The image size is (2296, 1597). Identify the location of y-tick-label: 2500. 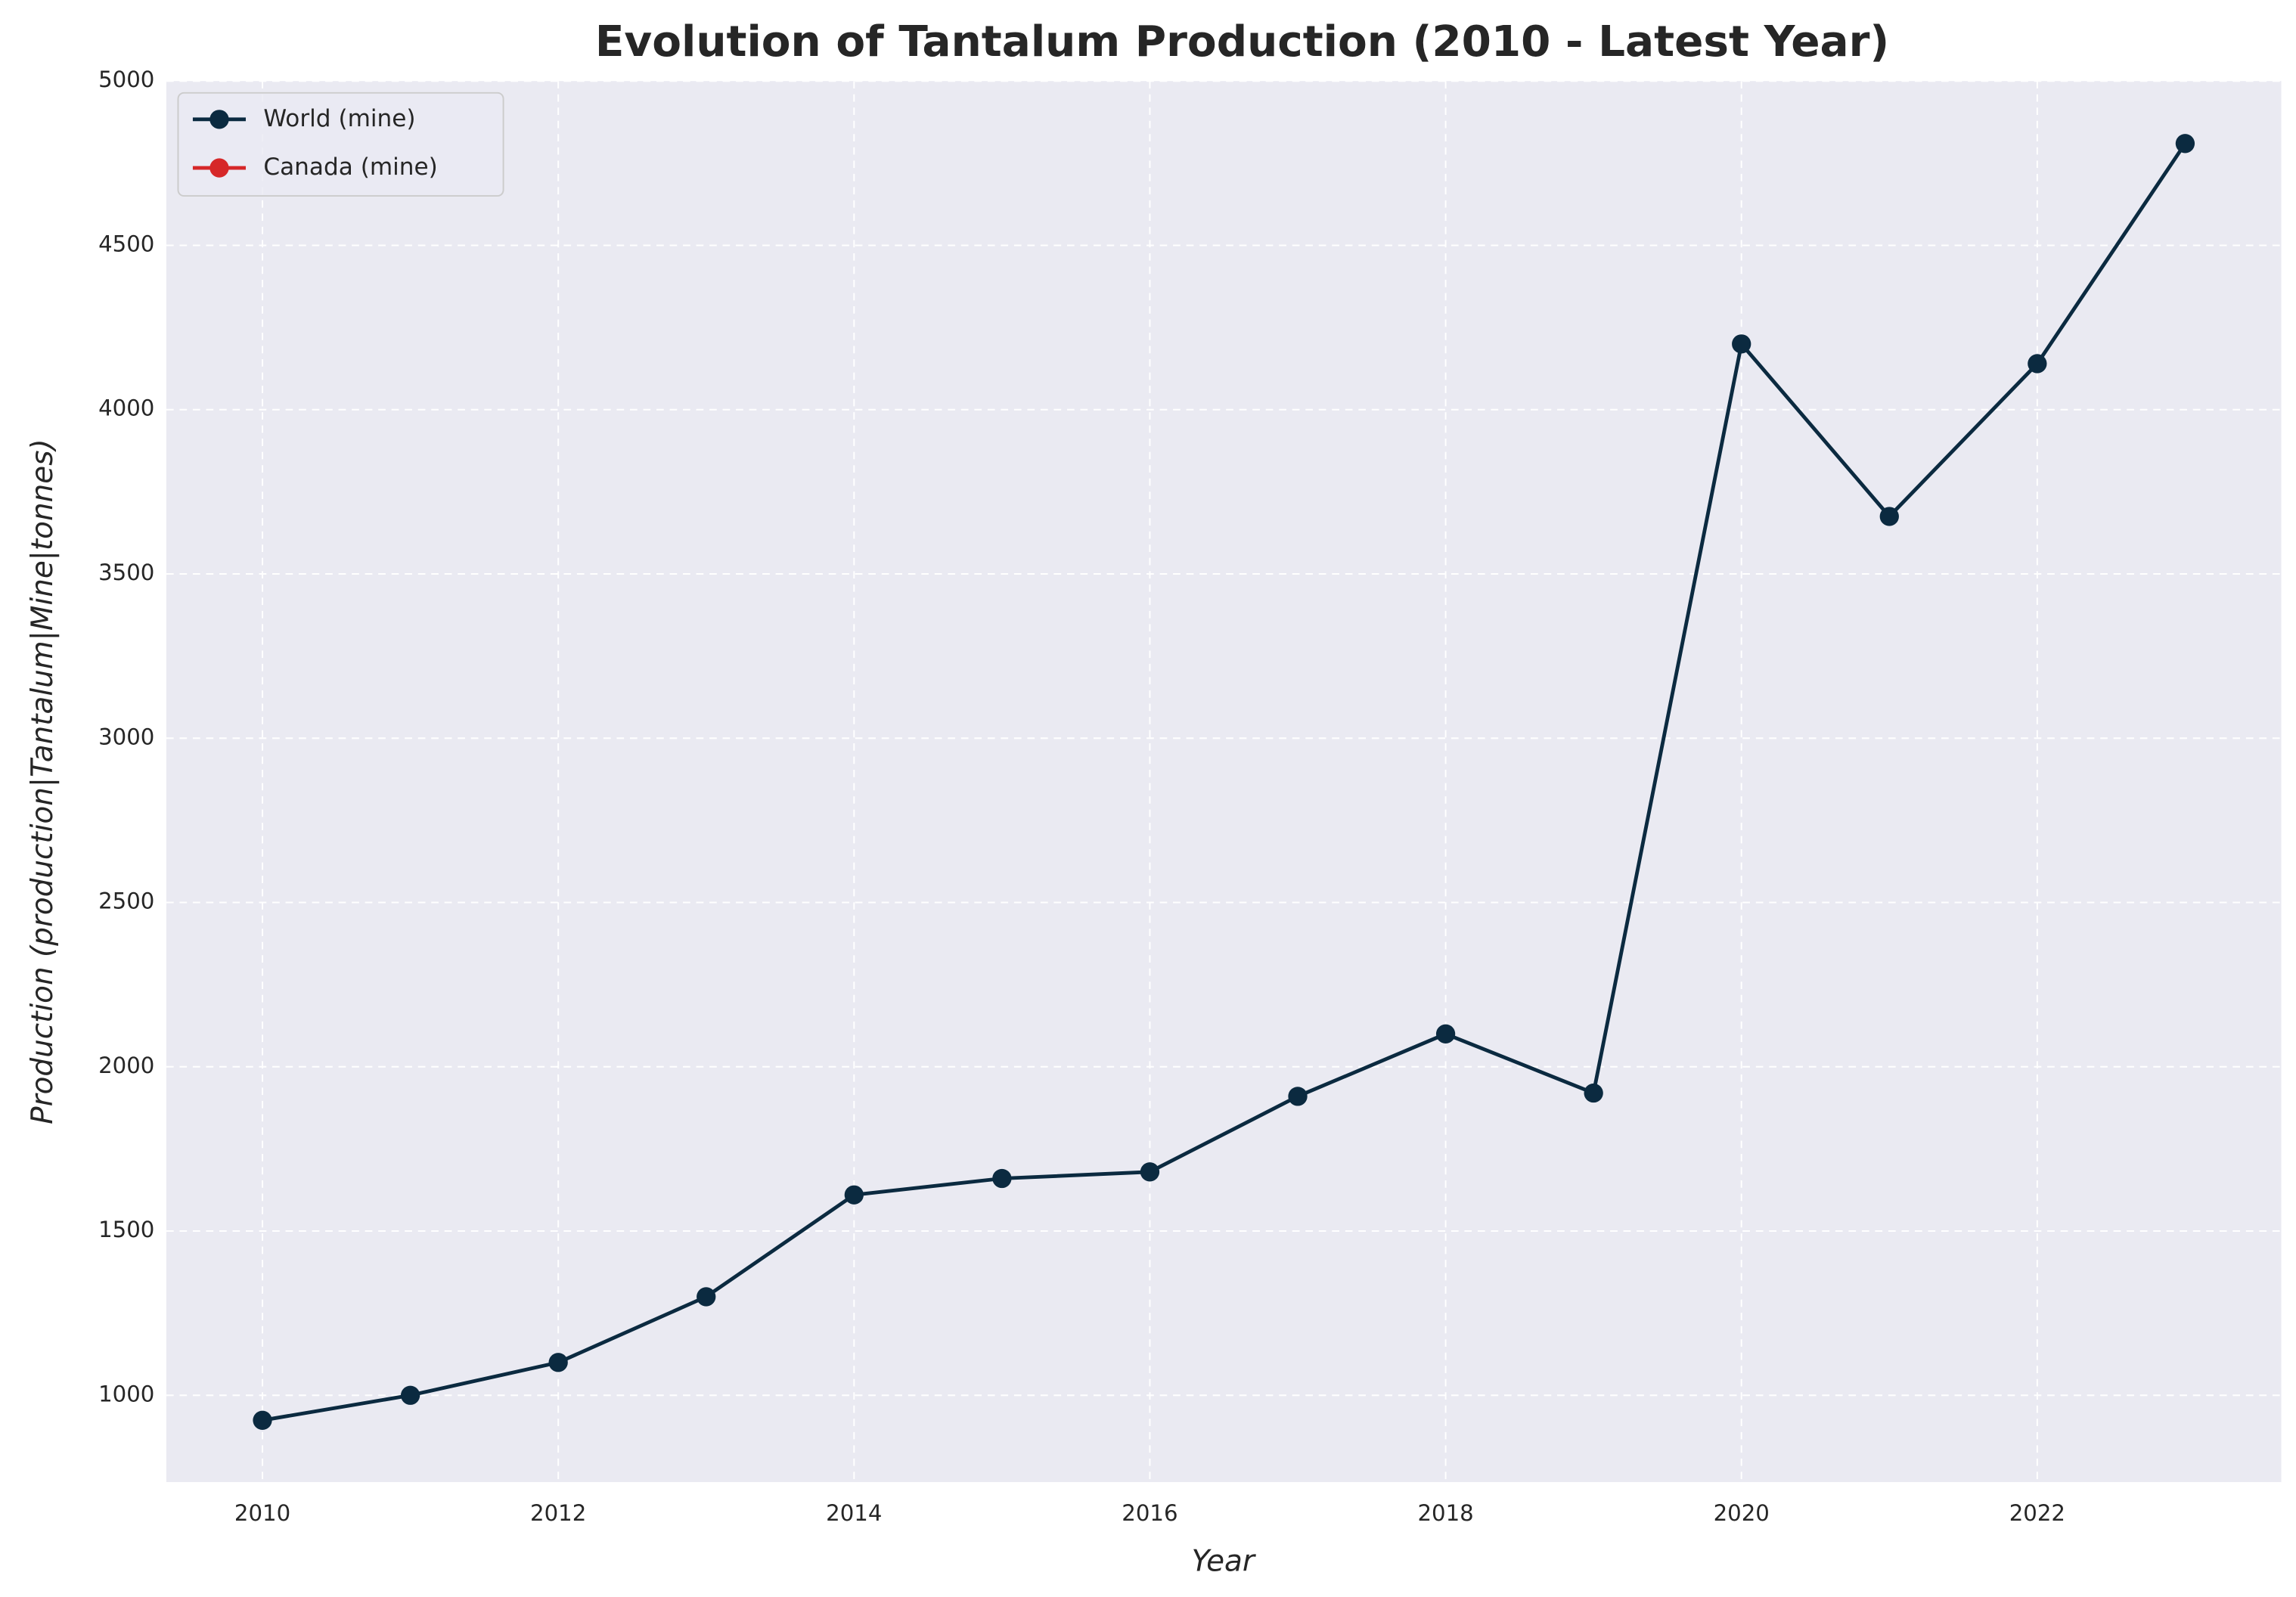
(126, 901).